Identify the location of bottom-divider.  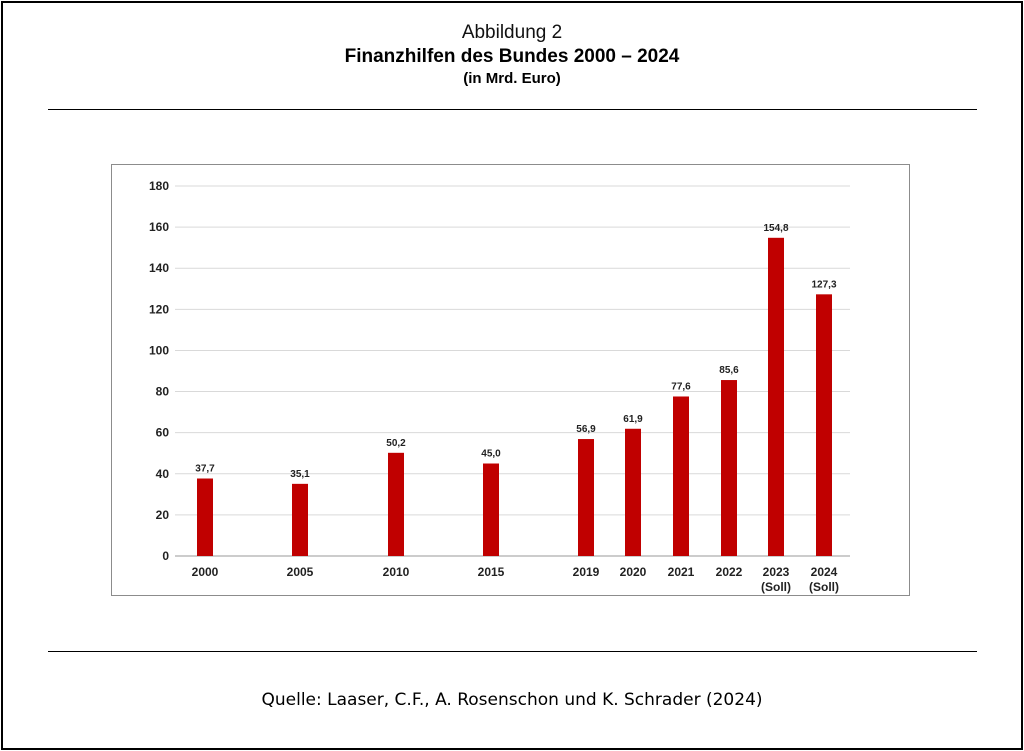
(512, 651).